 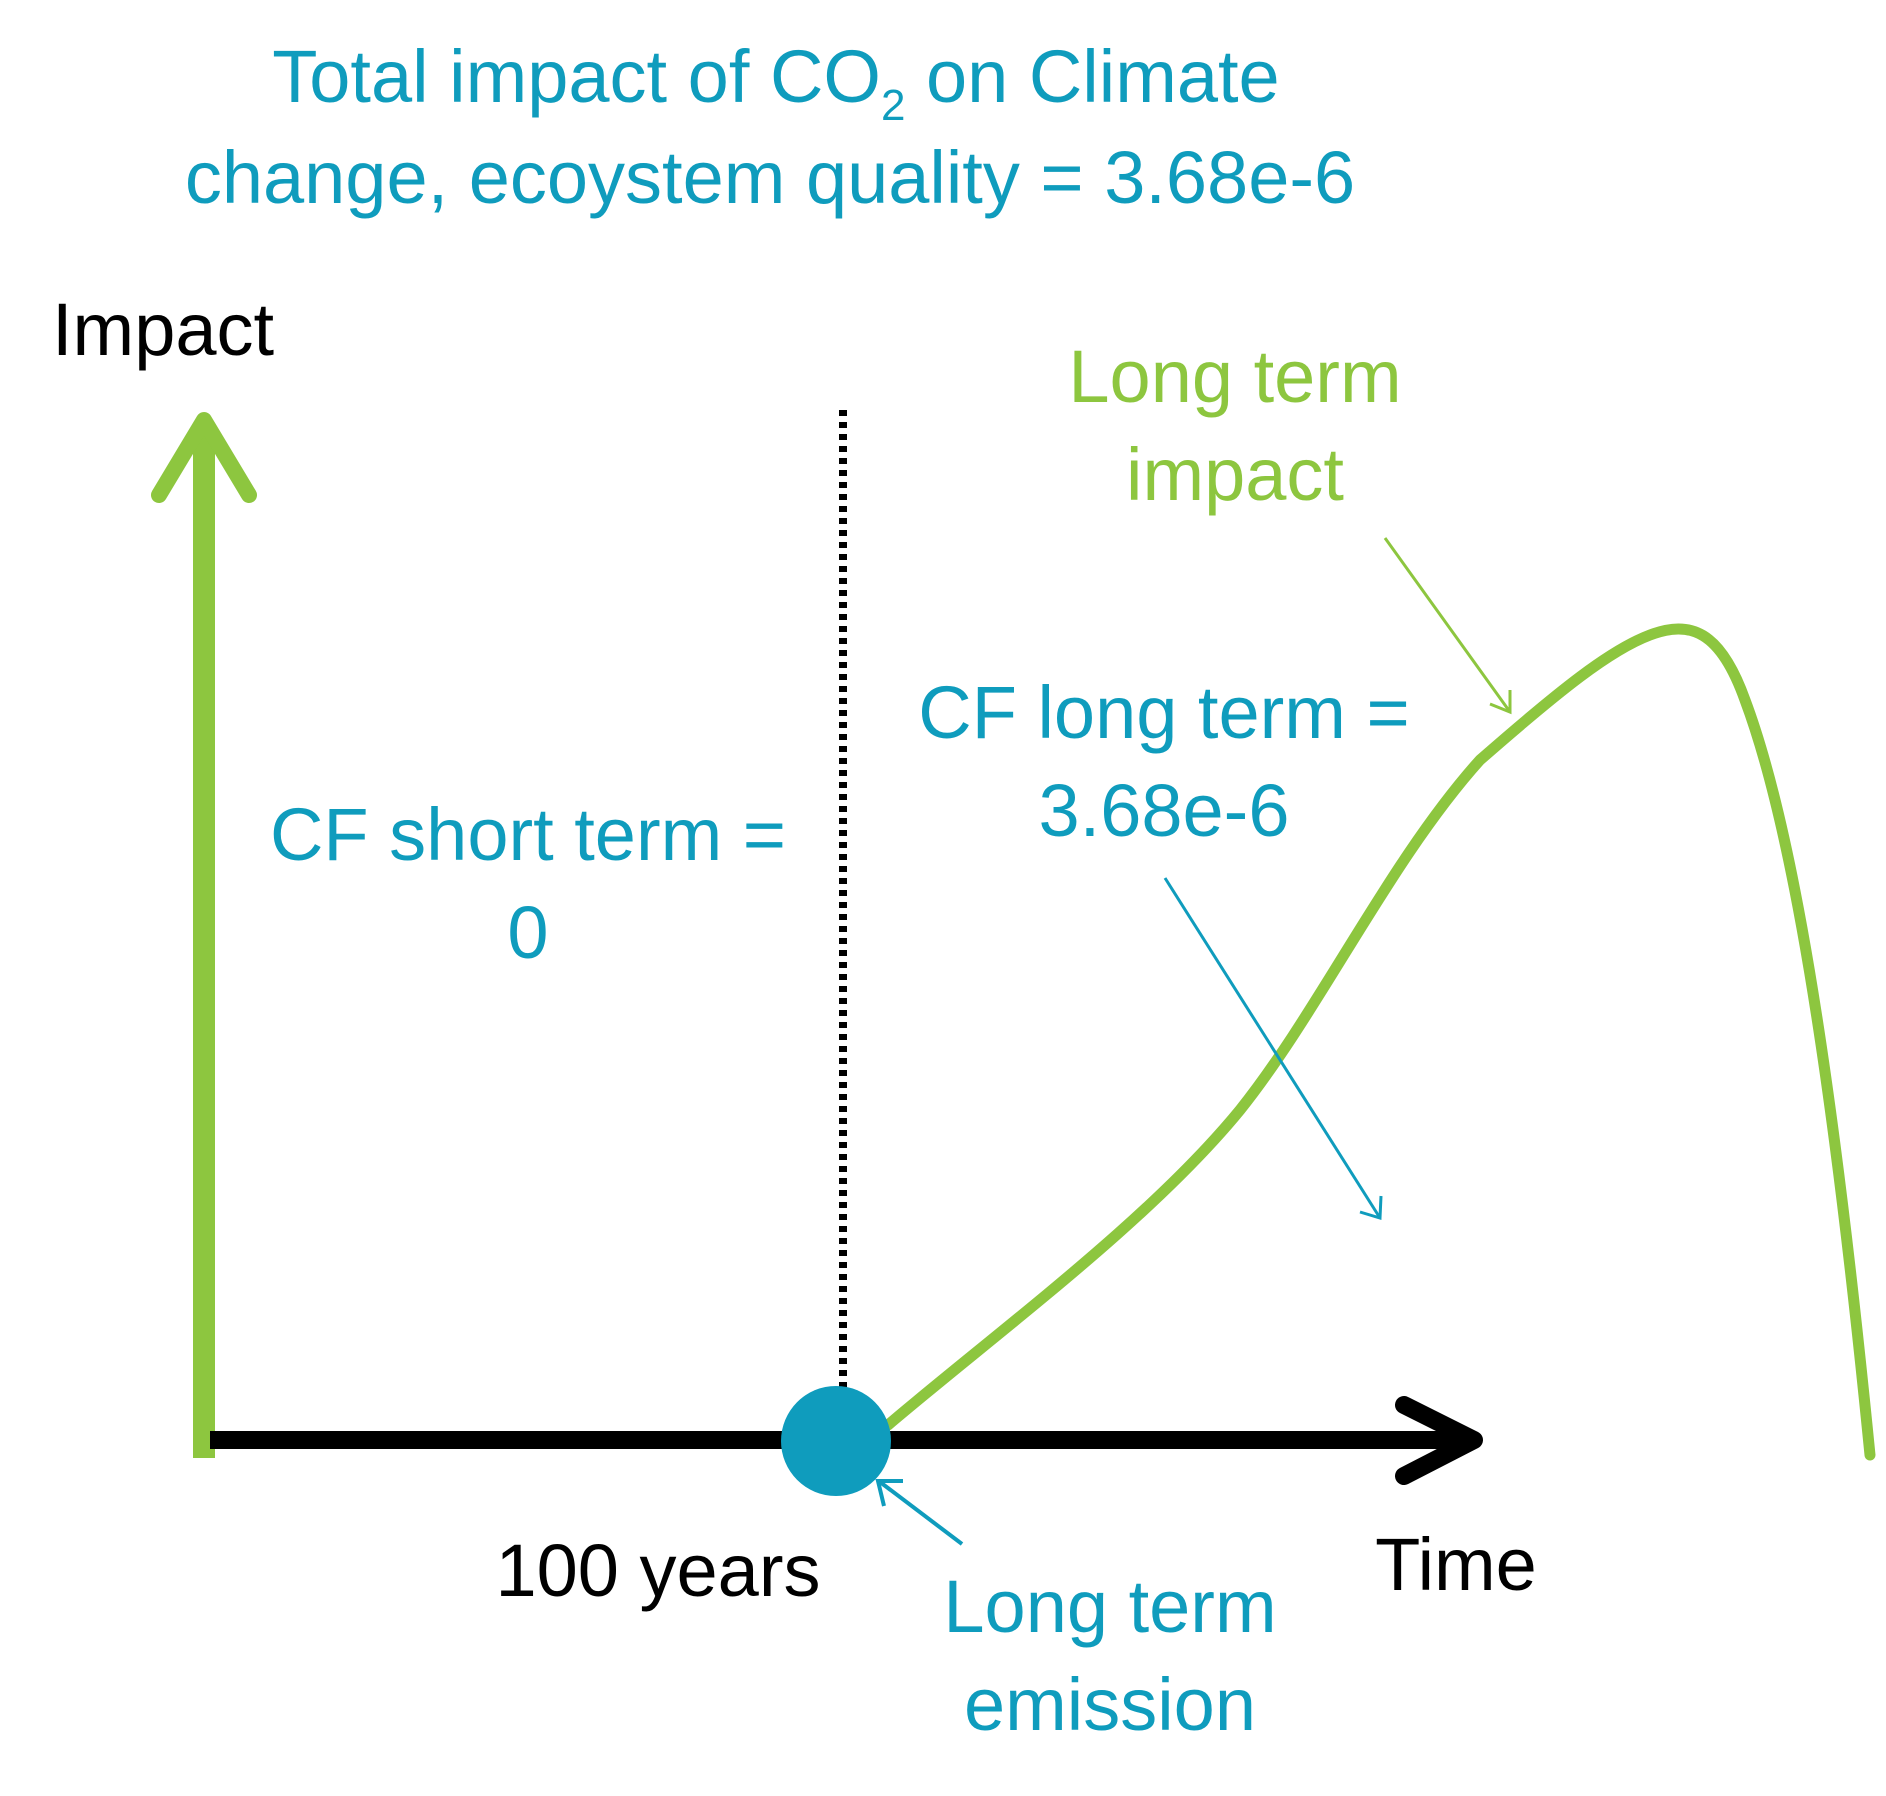 I want to click on y-axis-label: Impact, so click(x=163, y=329).